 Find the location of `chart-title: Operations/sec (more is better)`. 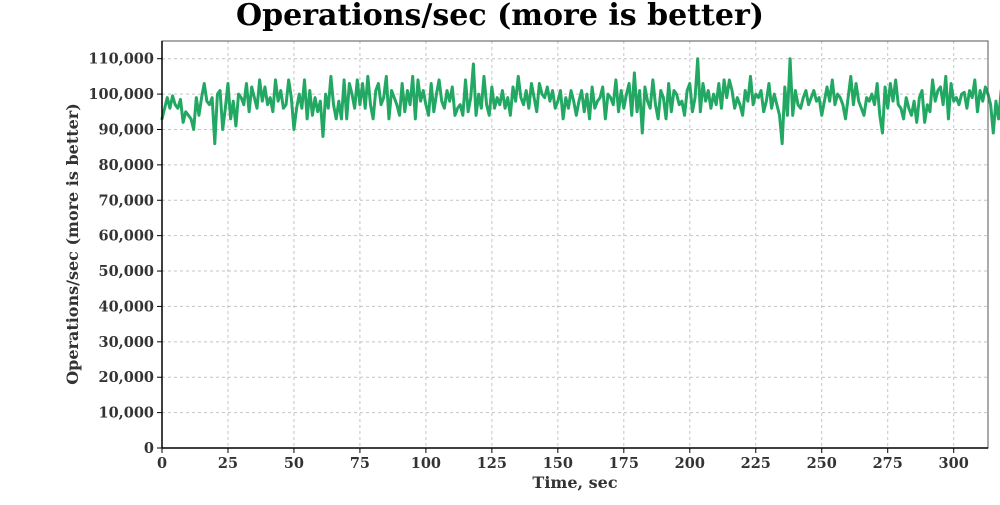

chart-title: Operations/sec (more is better) is located at coordinates (500, 16).